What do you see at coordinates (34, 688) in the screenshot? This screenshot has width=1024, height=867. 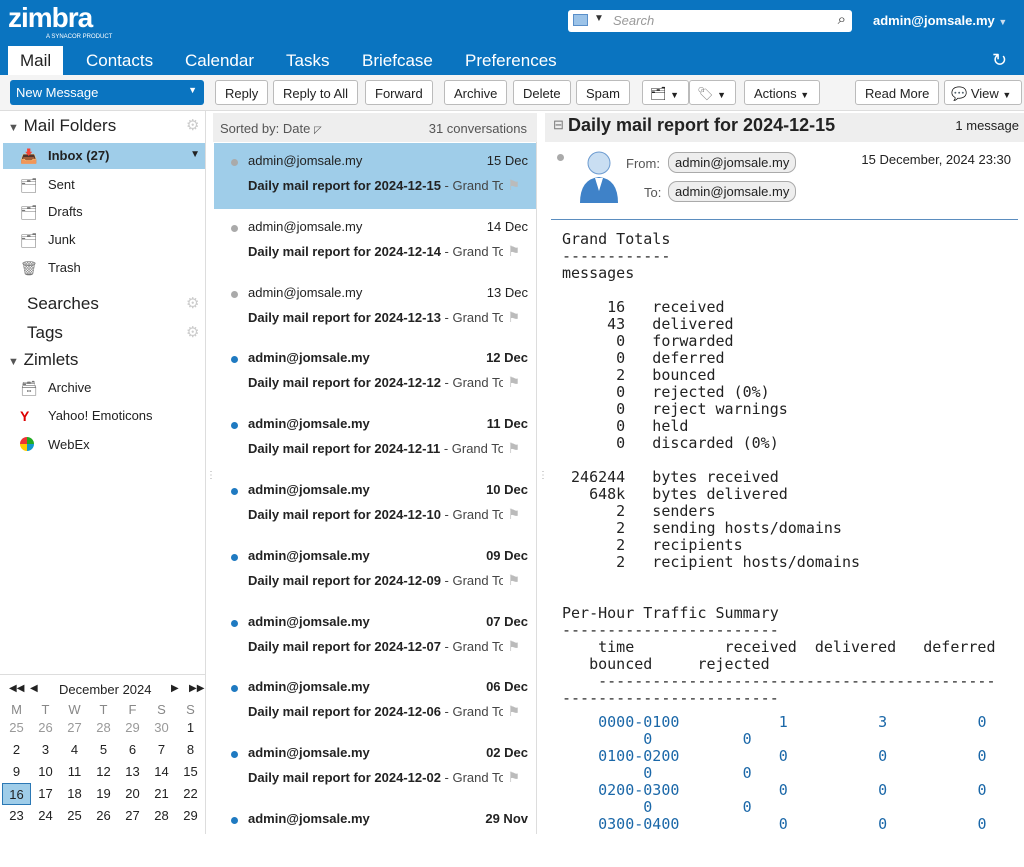 I see `prev-month-icon: ◀` at bounding box center [34, 688].